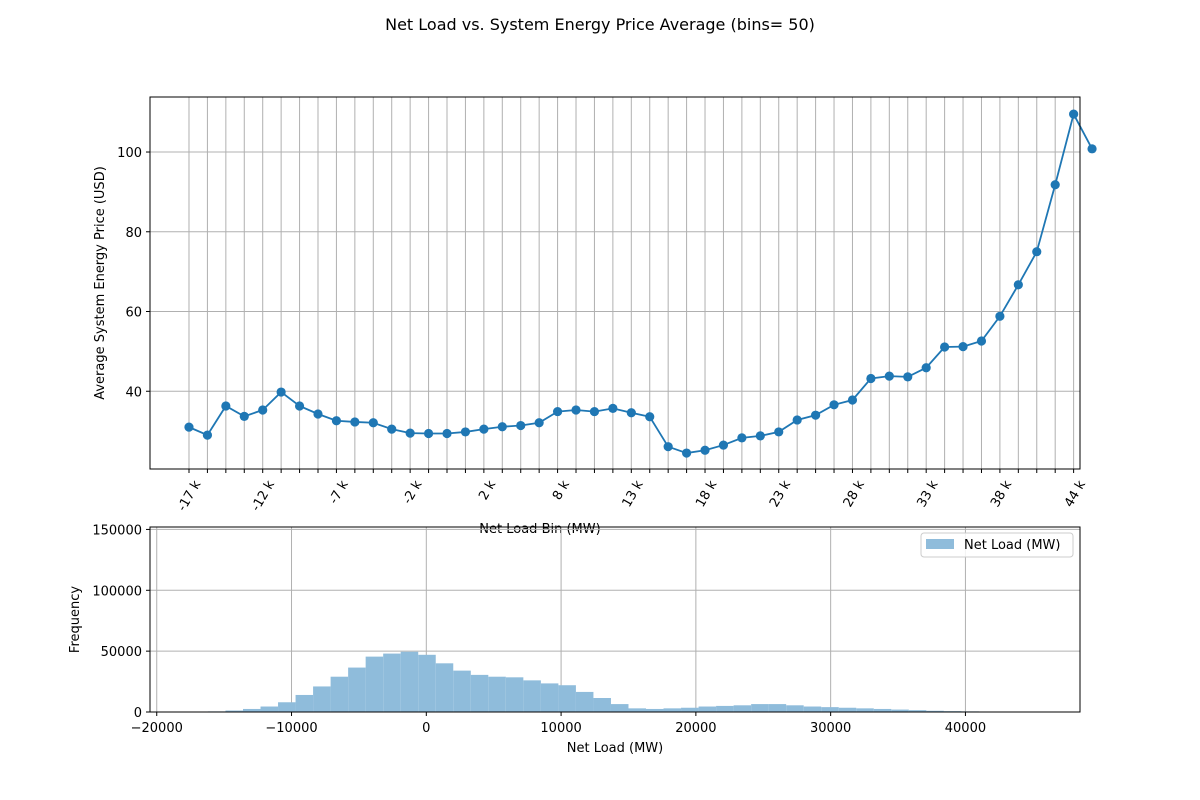  Describe the element at coordinates (1001, 494) in the screenshot. I see `top-x-tick-label: 38 k` at that location.